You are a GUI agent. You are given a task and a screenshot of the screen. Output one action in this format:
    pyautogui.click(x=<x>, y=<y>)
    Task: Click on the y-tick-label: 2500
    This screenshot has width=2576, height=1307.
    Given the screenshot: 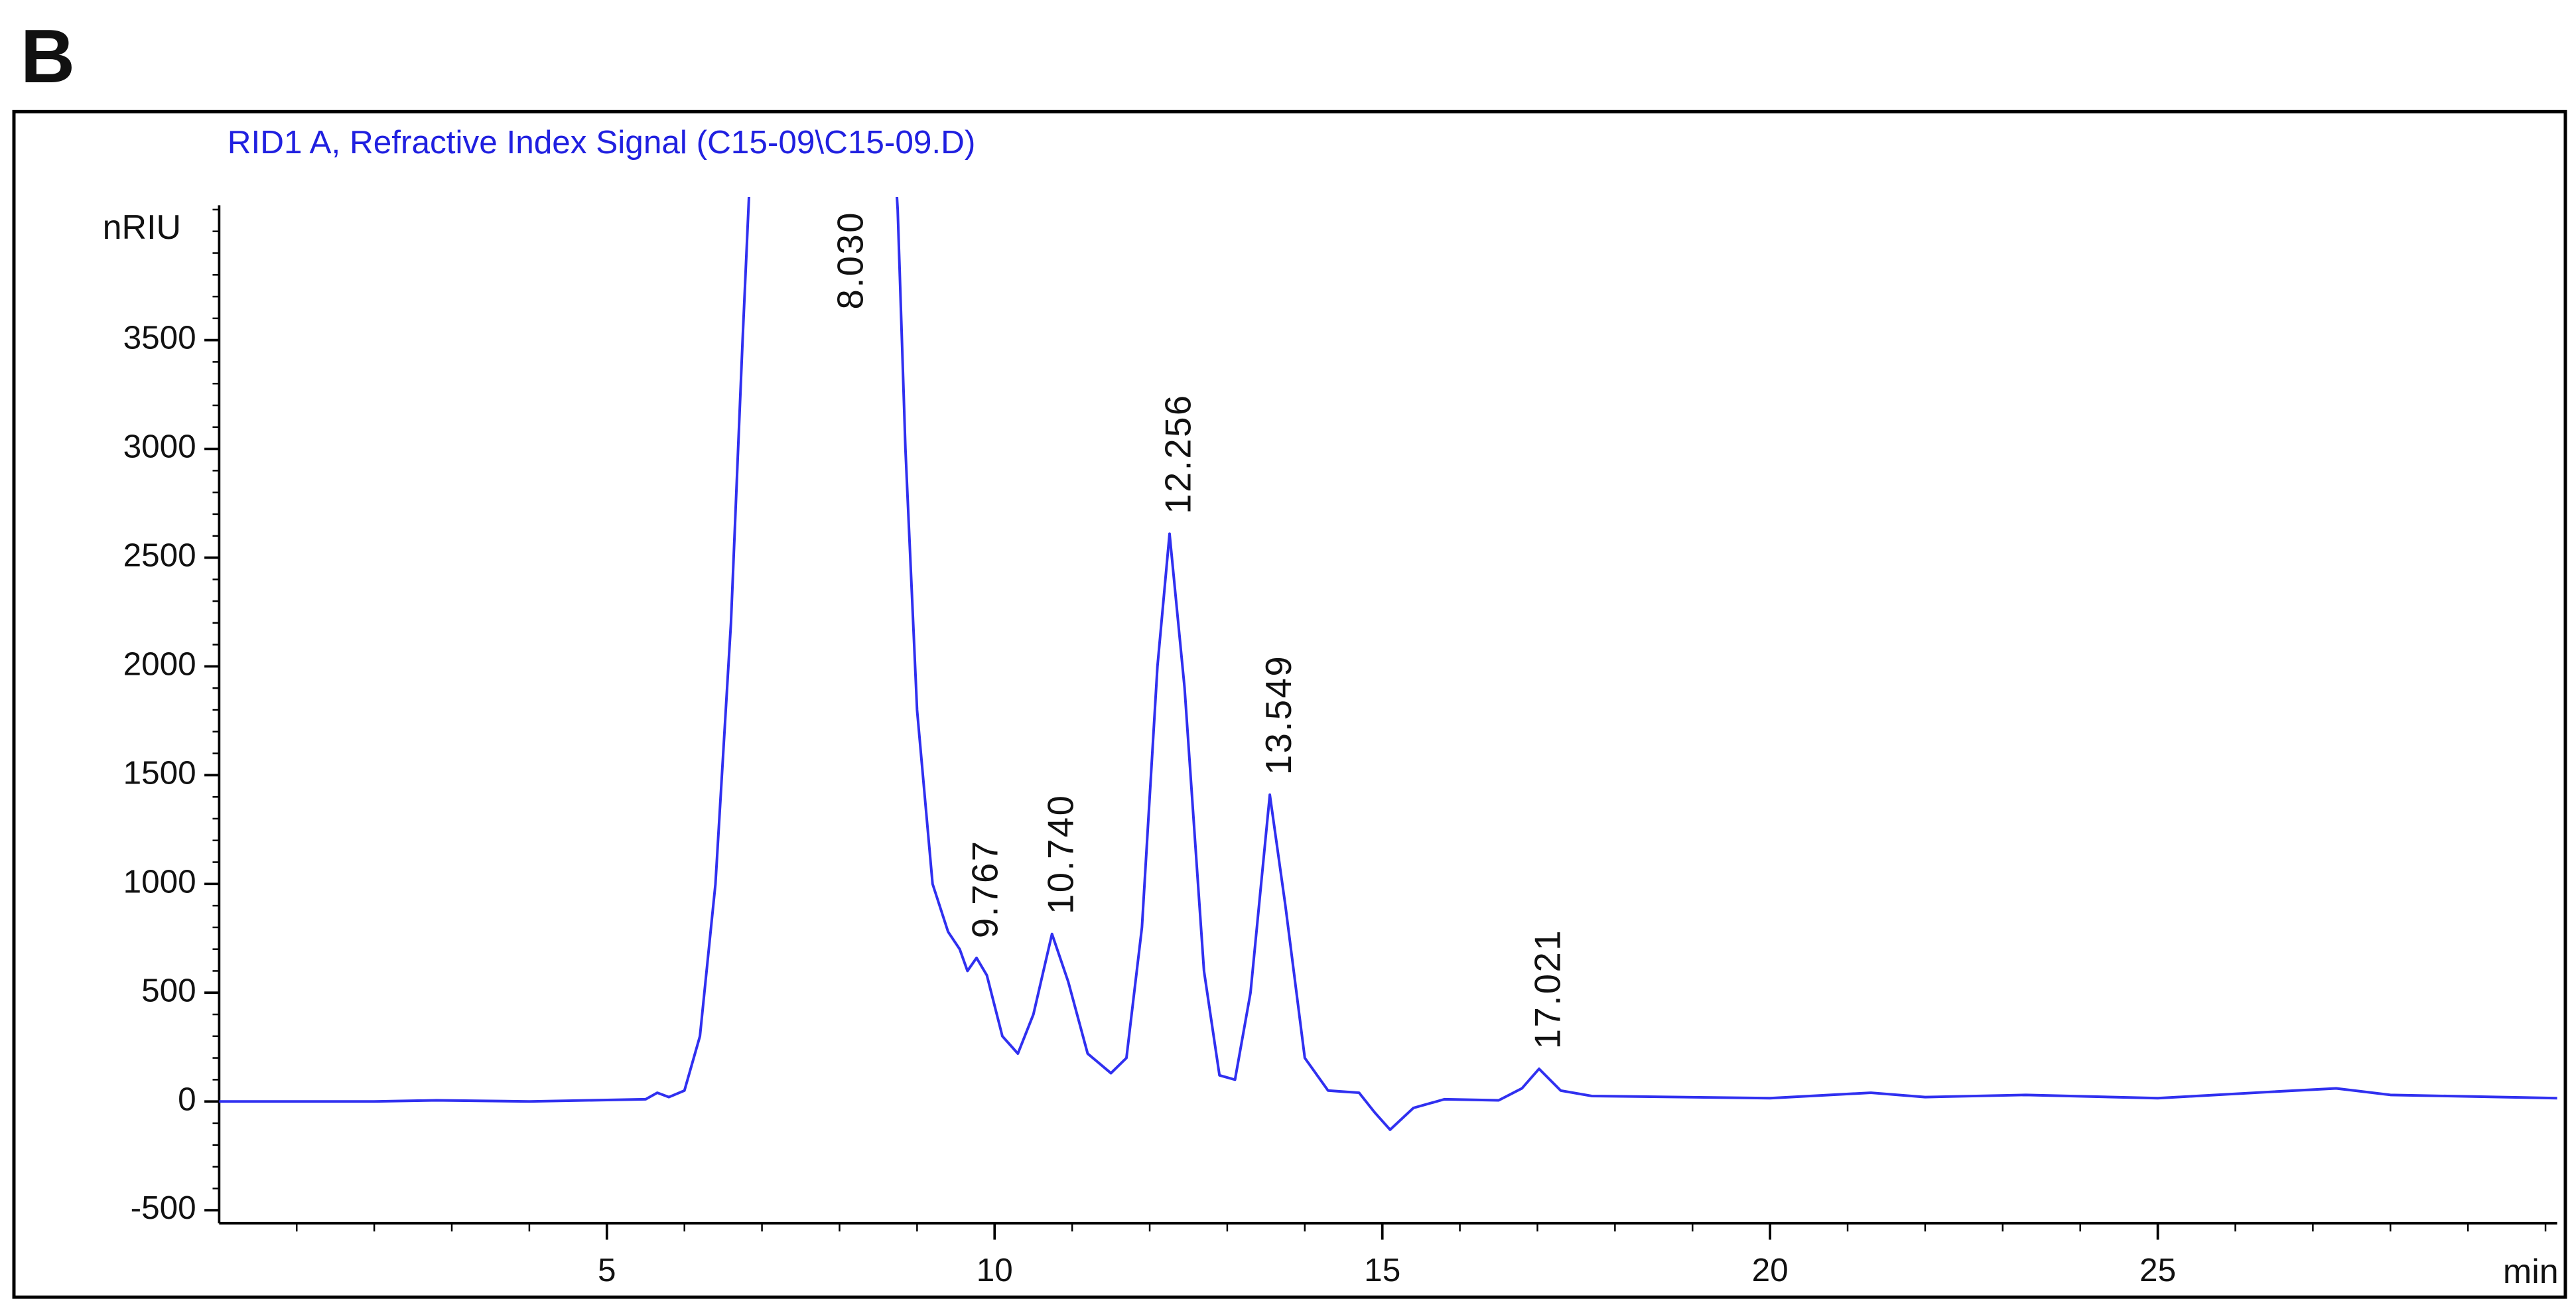 What is the action you would take?
    pyautogui.click(x=159, y=555)
    